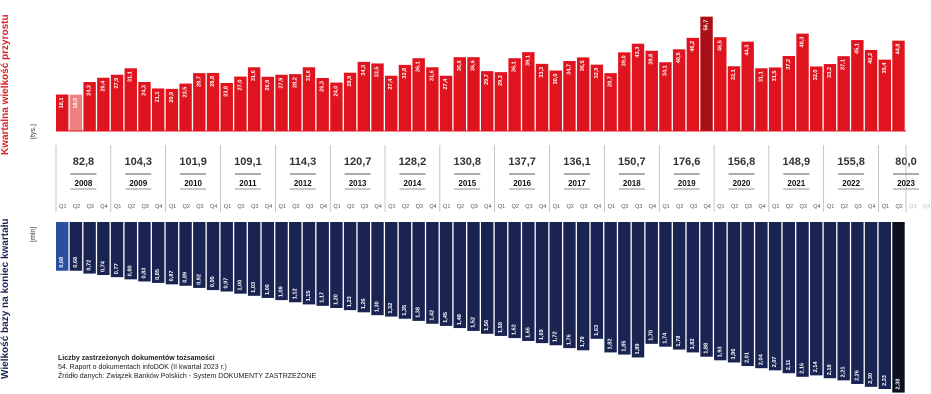  What do you see at coordinates (803, 42) in the screenshot?
I see `growth-value-label: 48,3` at bounding box center [803, 42].